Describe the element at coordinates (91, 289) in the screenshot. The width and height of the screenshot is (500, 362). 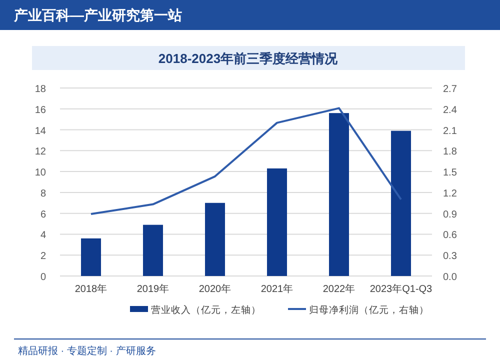
I see `x-tick-label: 2018年` at that location.